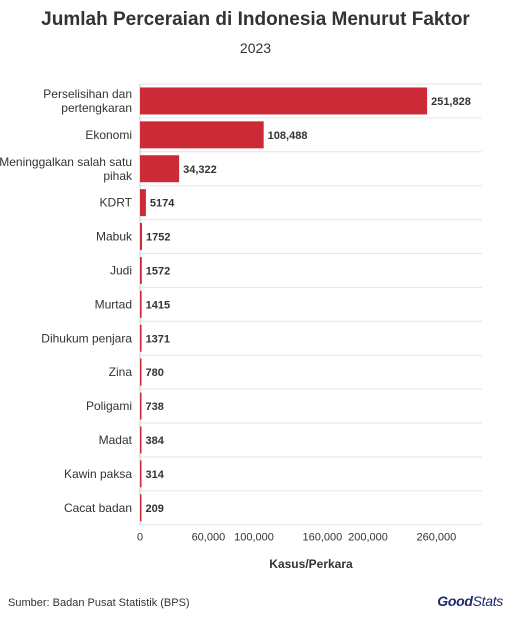 The image size is (511, 621). I want to click on value-label: 108,488, so click(288, 136).